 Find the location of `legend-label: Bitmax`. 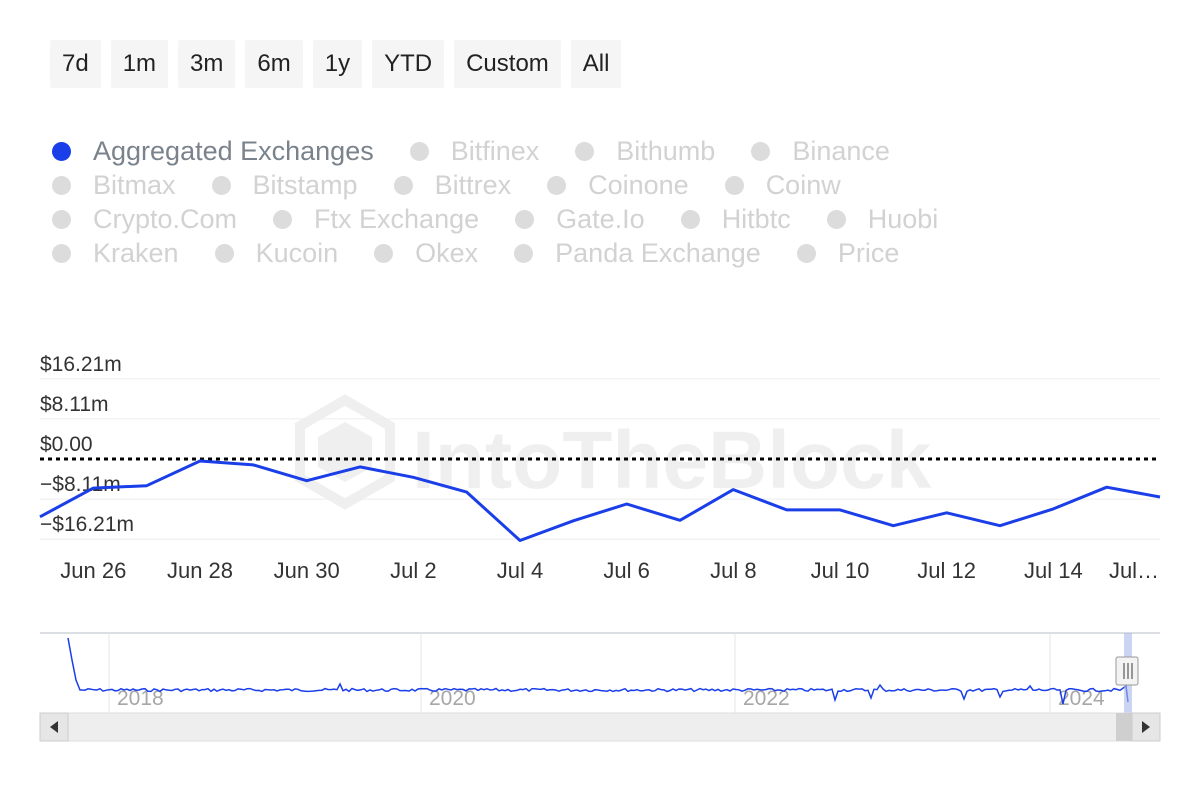

legend-label: Bitmax is located at coordinates (134, 184).